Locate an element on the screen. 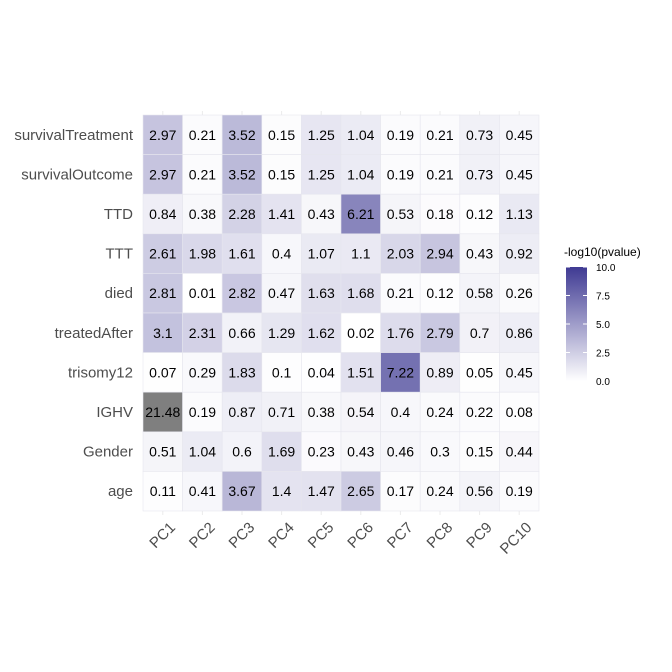 The image size is (672, 672). cell-value-label: 0.47 is located at coordinates (281, 293).